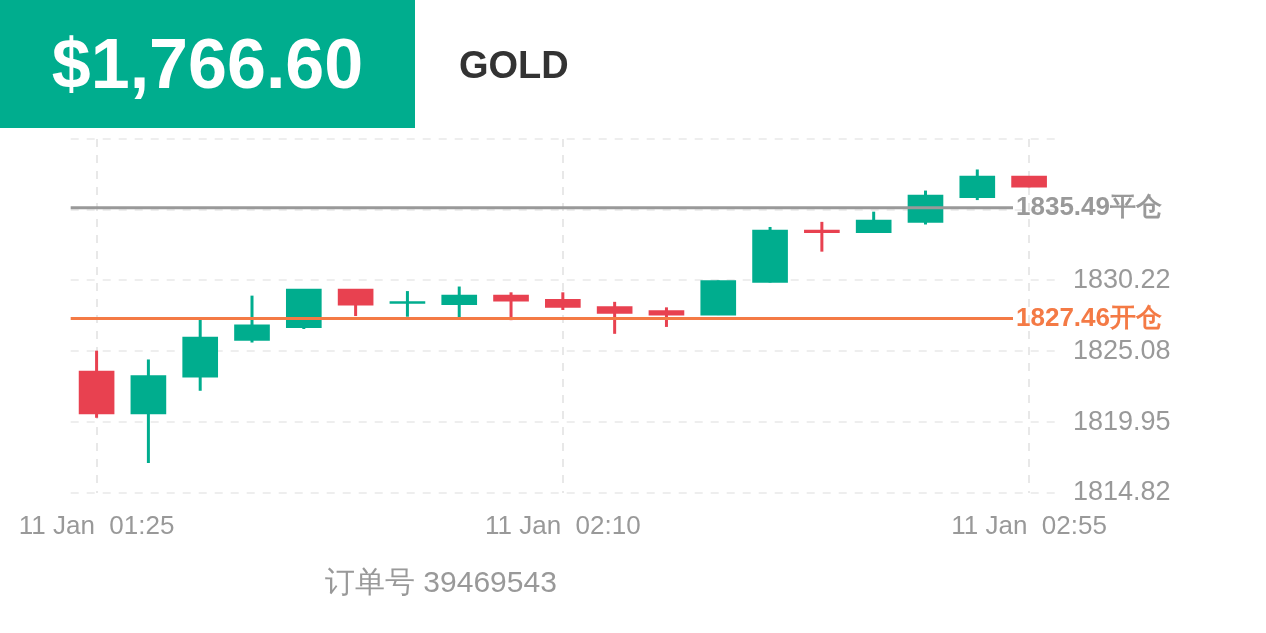  I want to click on chart-title: GOLD, so click(514, 65).